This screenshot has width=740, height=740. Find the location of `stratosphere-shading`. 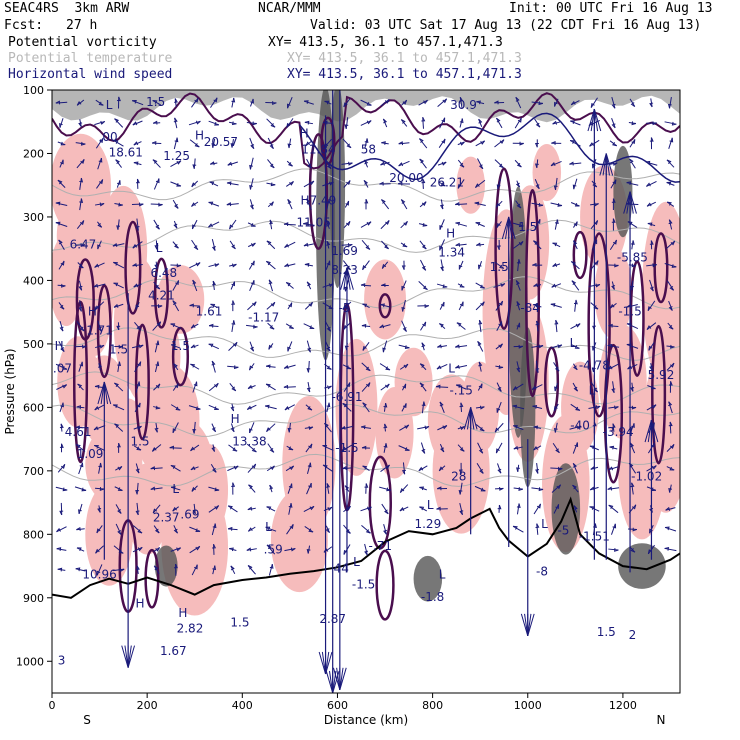

stratosphere-shading is located at coordinates (366, 106).